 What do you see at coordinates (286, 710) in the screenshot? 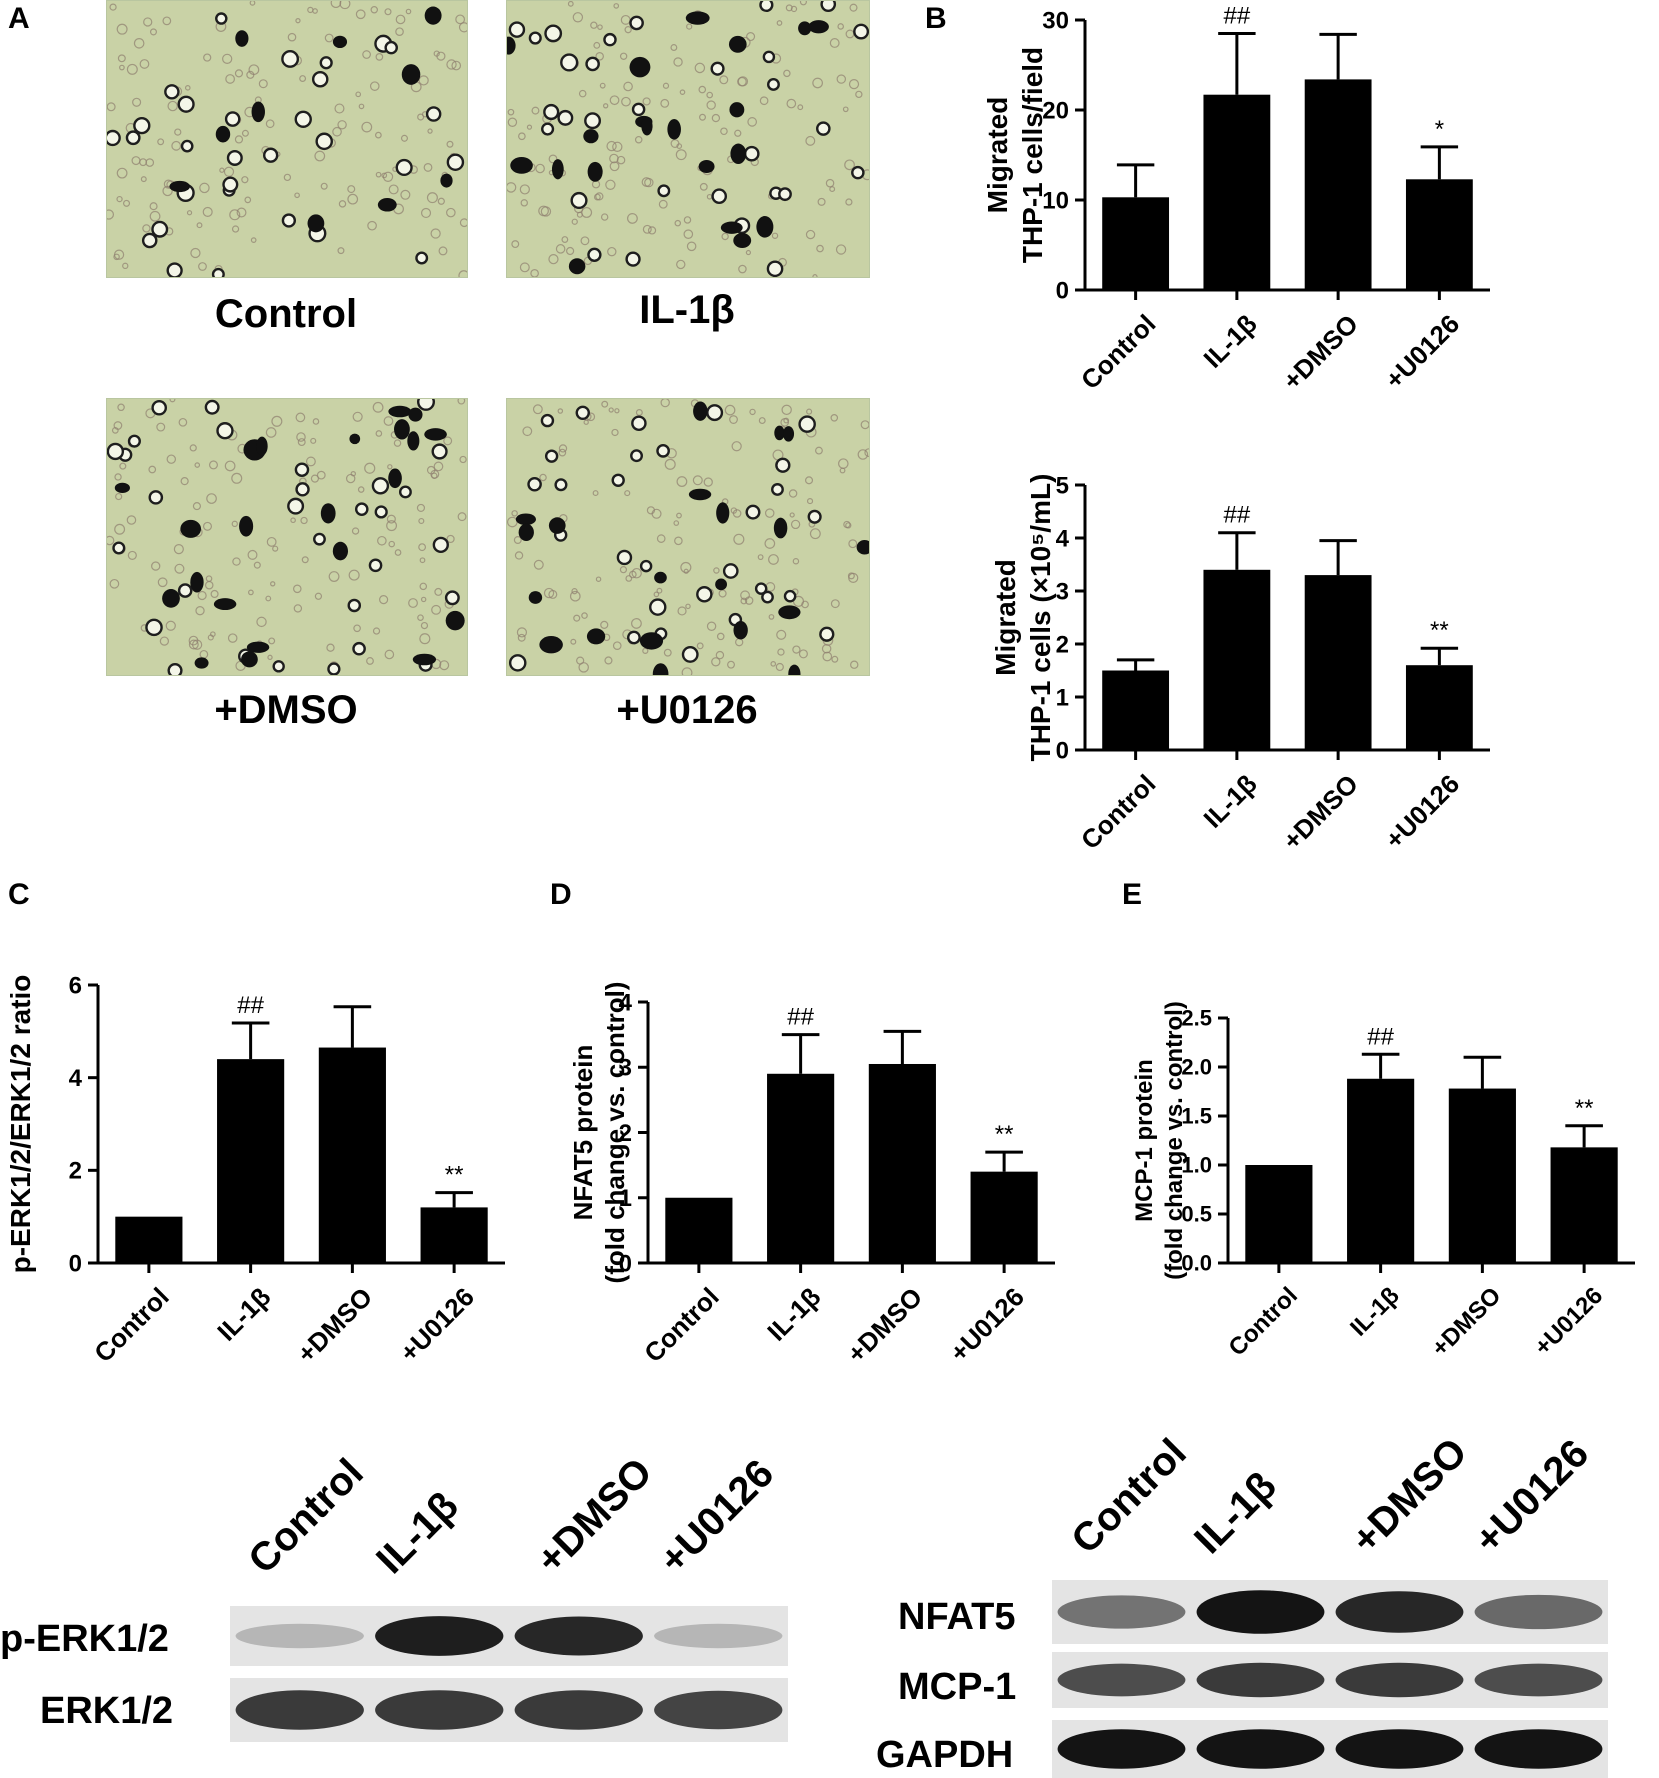
I see `micrograph-label-dmso: +DMSO` at bounding box center [286, 710].